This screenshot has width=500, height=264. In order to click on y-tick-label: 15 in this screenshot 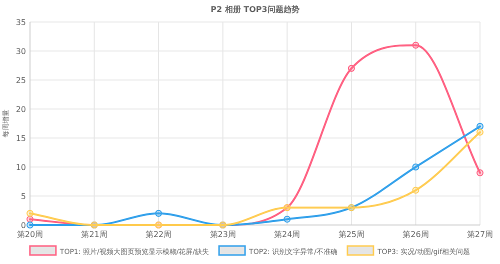, I will do `click(21, 138)`.